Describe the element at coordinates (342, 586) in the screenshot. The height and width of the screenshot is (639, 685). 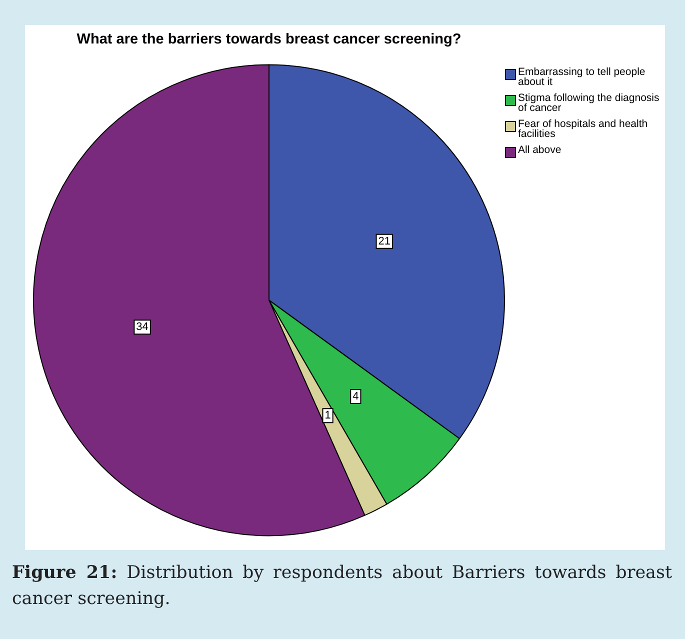
I see `caption: Figure 21: Distribution by respondents about Barriers towards breast cancer screening.` at that location.